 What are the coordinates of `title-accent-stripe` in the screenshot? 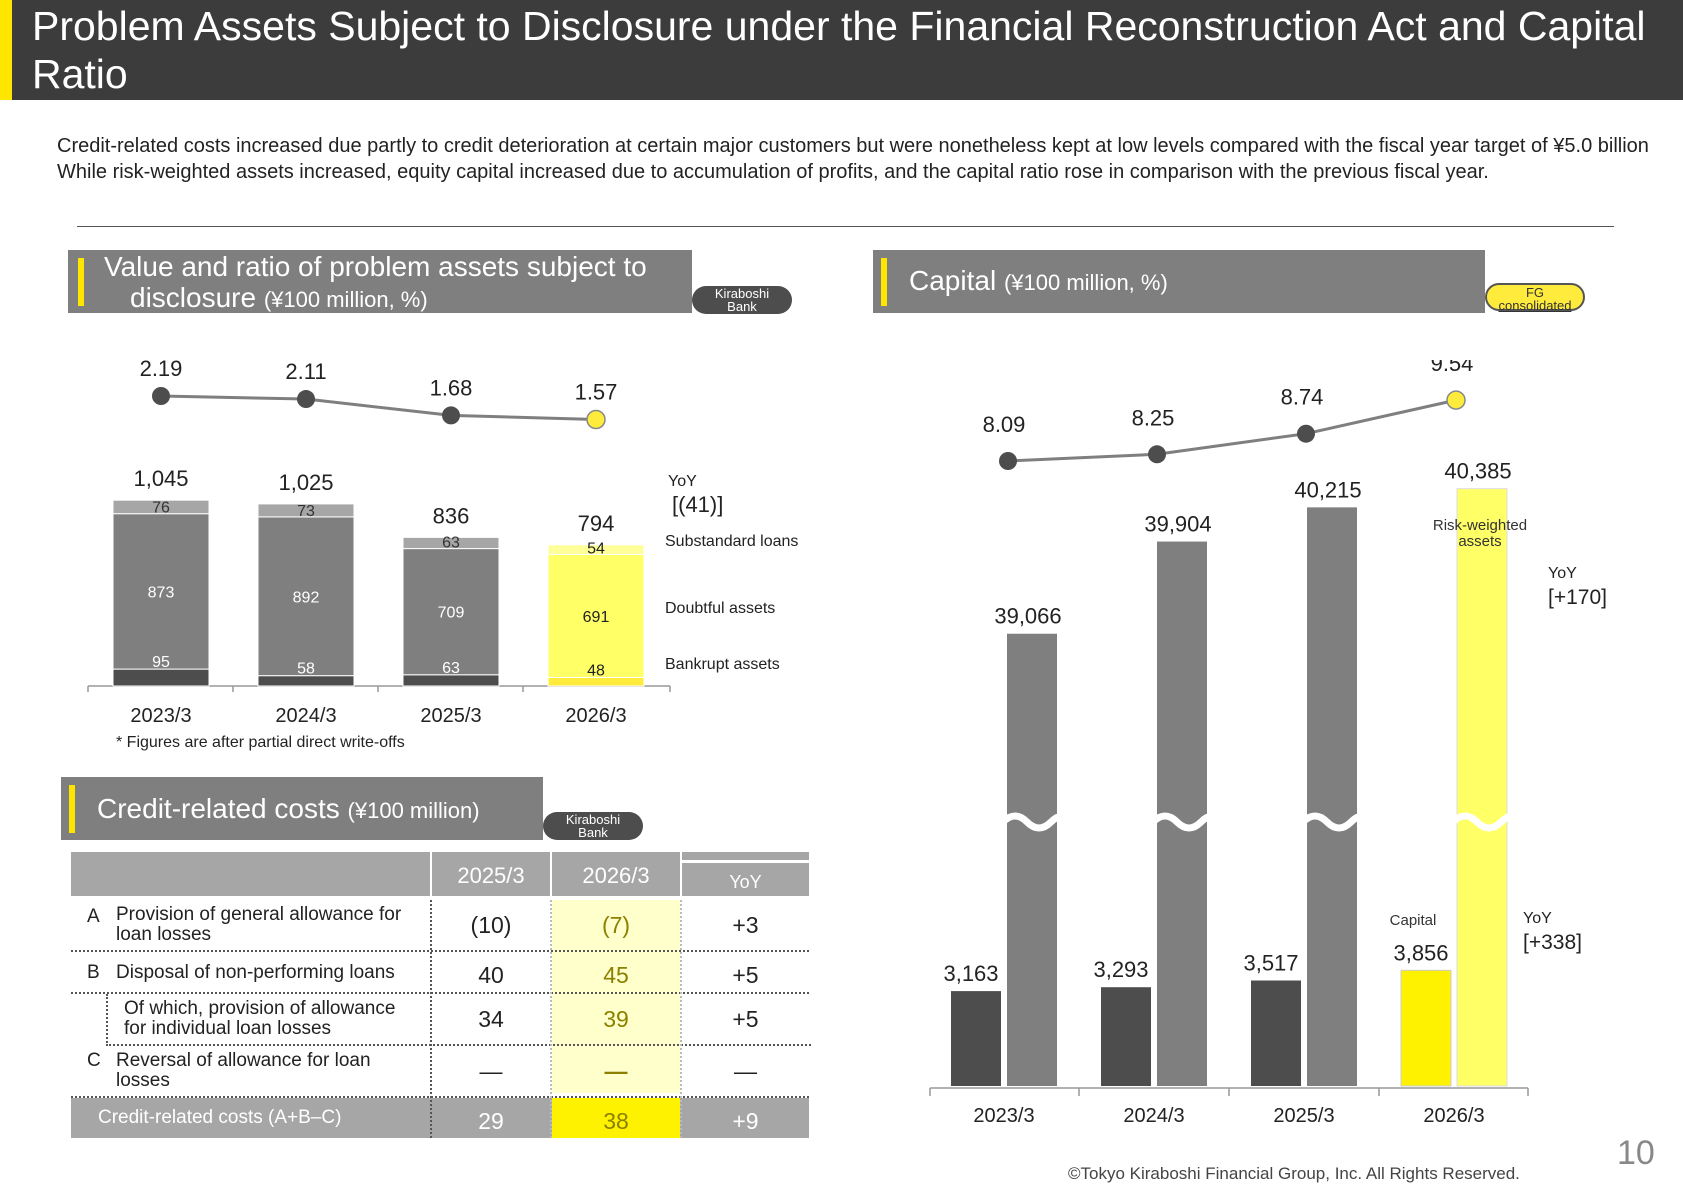 It's located at (6, 50).